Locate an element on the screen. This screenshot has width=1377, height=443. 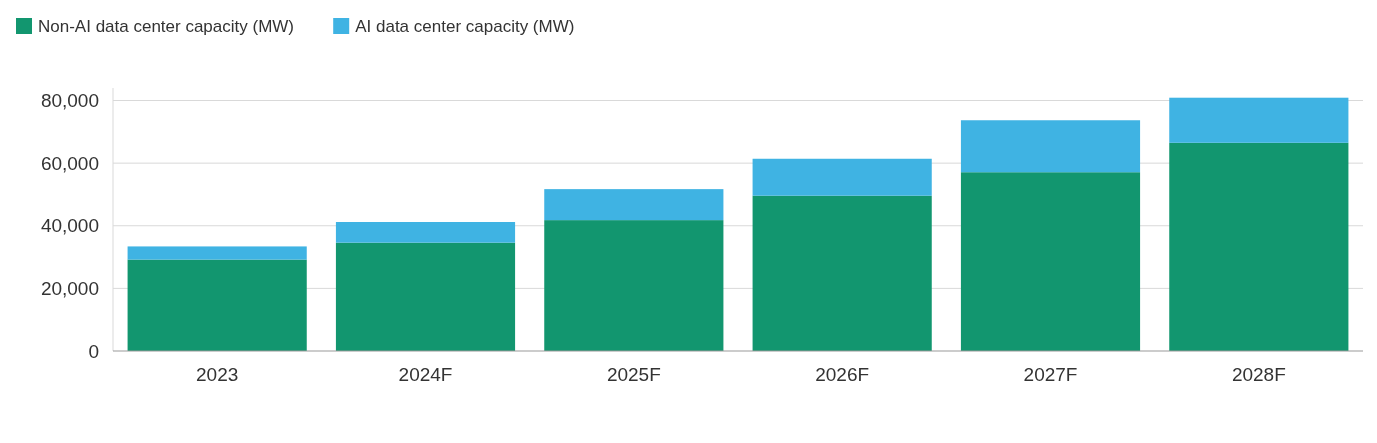
y-tick-label: 40,000 is located at coordinates (69, 226).